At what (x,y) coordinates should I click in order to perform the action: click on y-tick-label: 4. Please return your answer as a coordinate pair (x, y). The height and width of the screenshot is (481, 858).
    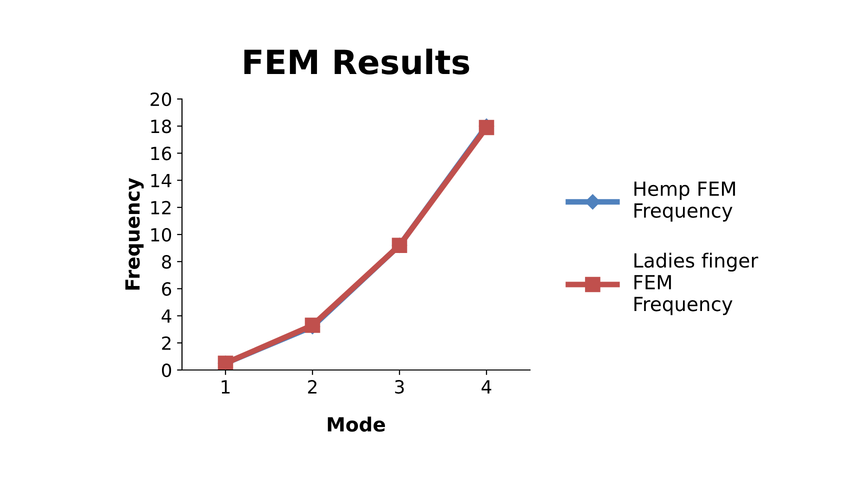
    Looking at the image, I should click on (167, 316).